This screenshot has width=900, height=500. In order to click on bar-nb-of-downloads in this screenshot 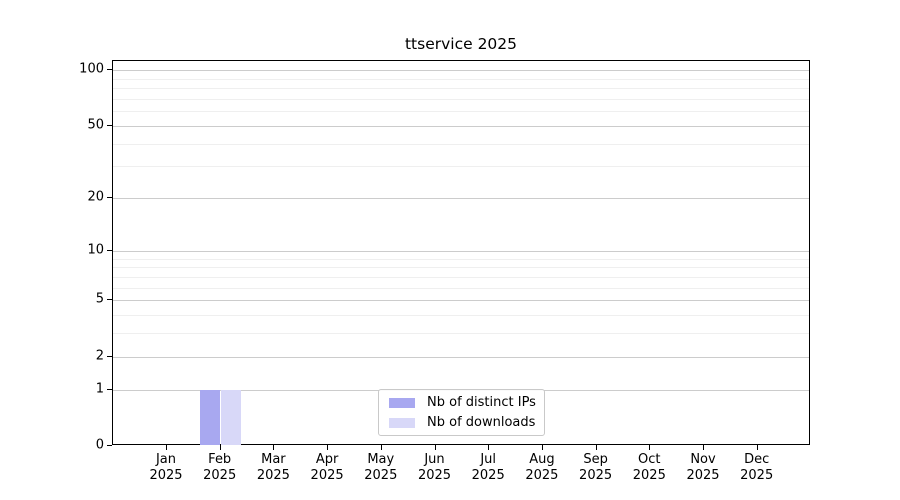, I will do `click(231, 417)`.